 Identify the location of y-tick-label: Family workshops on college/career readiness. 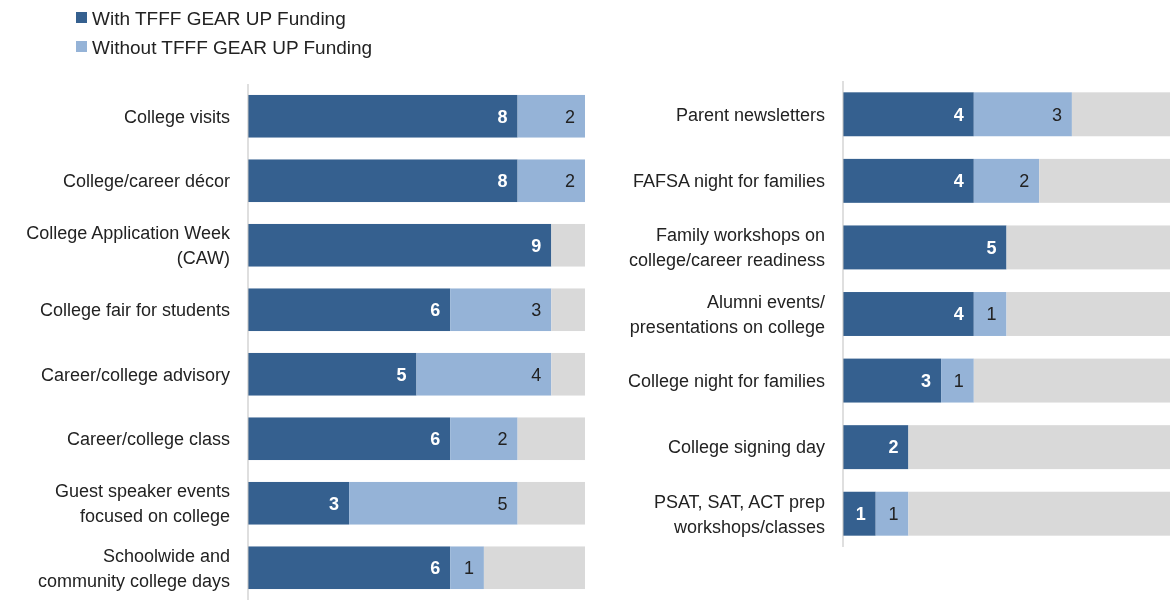
(726, 248).